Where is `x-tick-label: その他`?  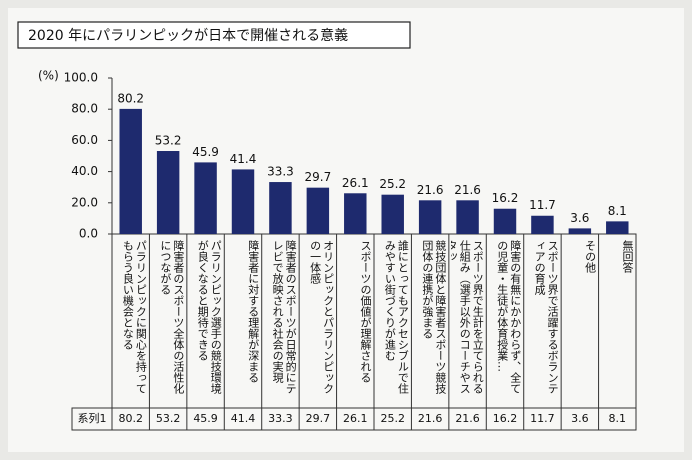 x-tick-label: その他 is located at coordinates (590, 256).